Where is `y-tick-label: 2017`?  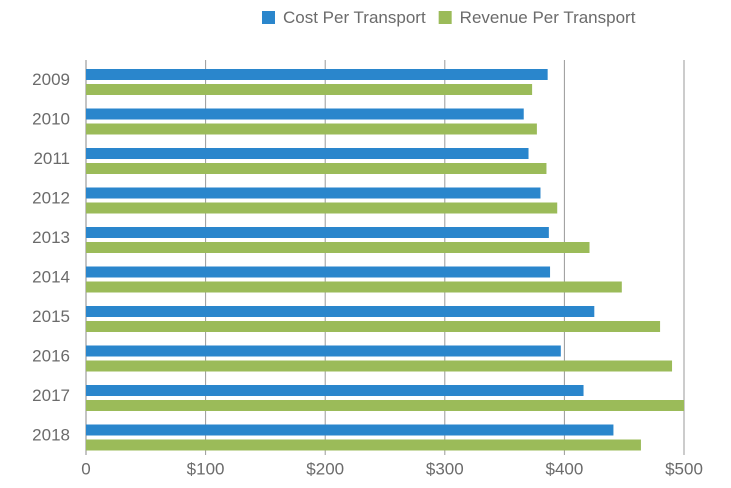 y-tick-label: 2017 is located at coordinates (51, 395).